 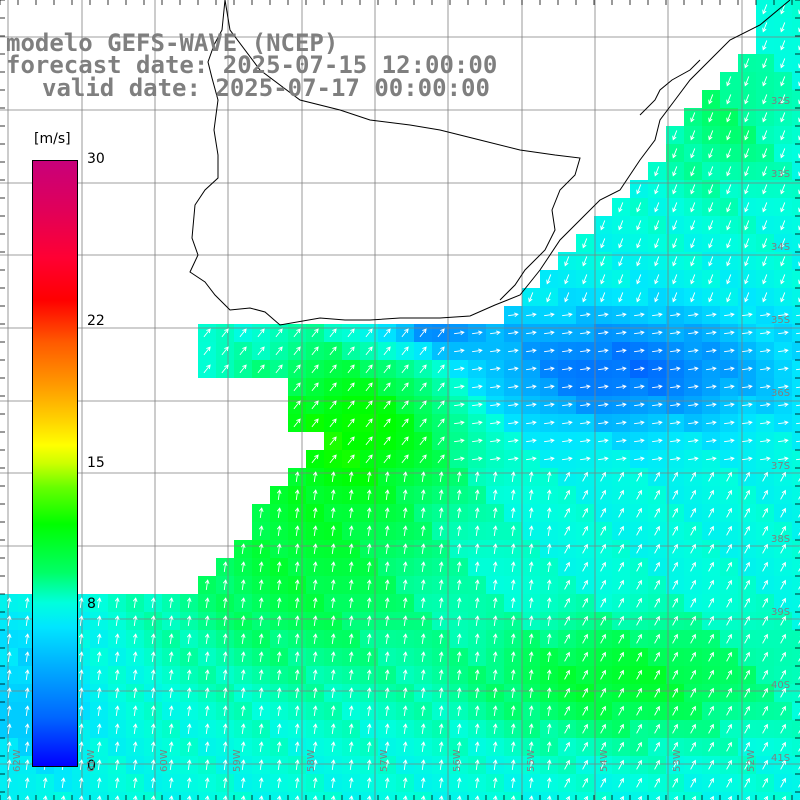 What do you see at coordinates (52, 139) in the screenshot?
I see `colorbar-unit: [m/s]` at bounding box center [52, 139].